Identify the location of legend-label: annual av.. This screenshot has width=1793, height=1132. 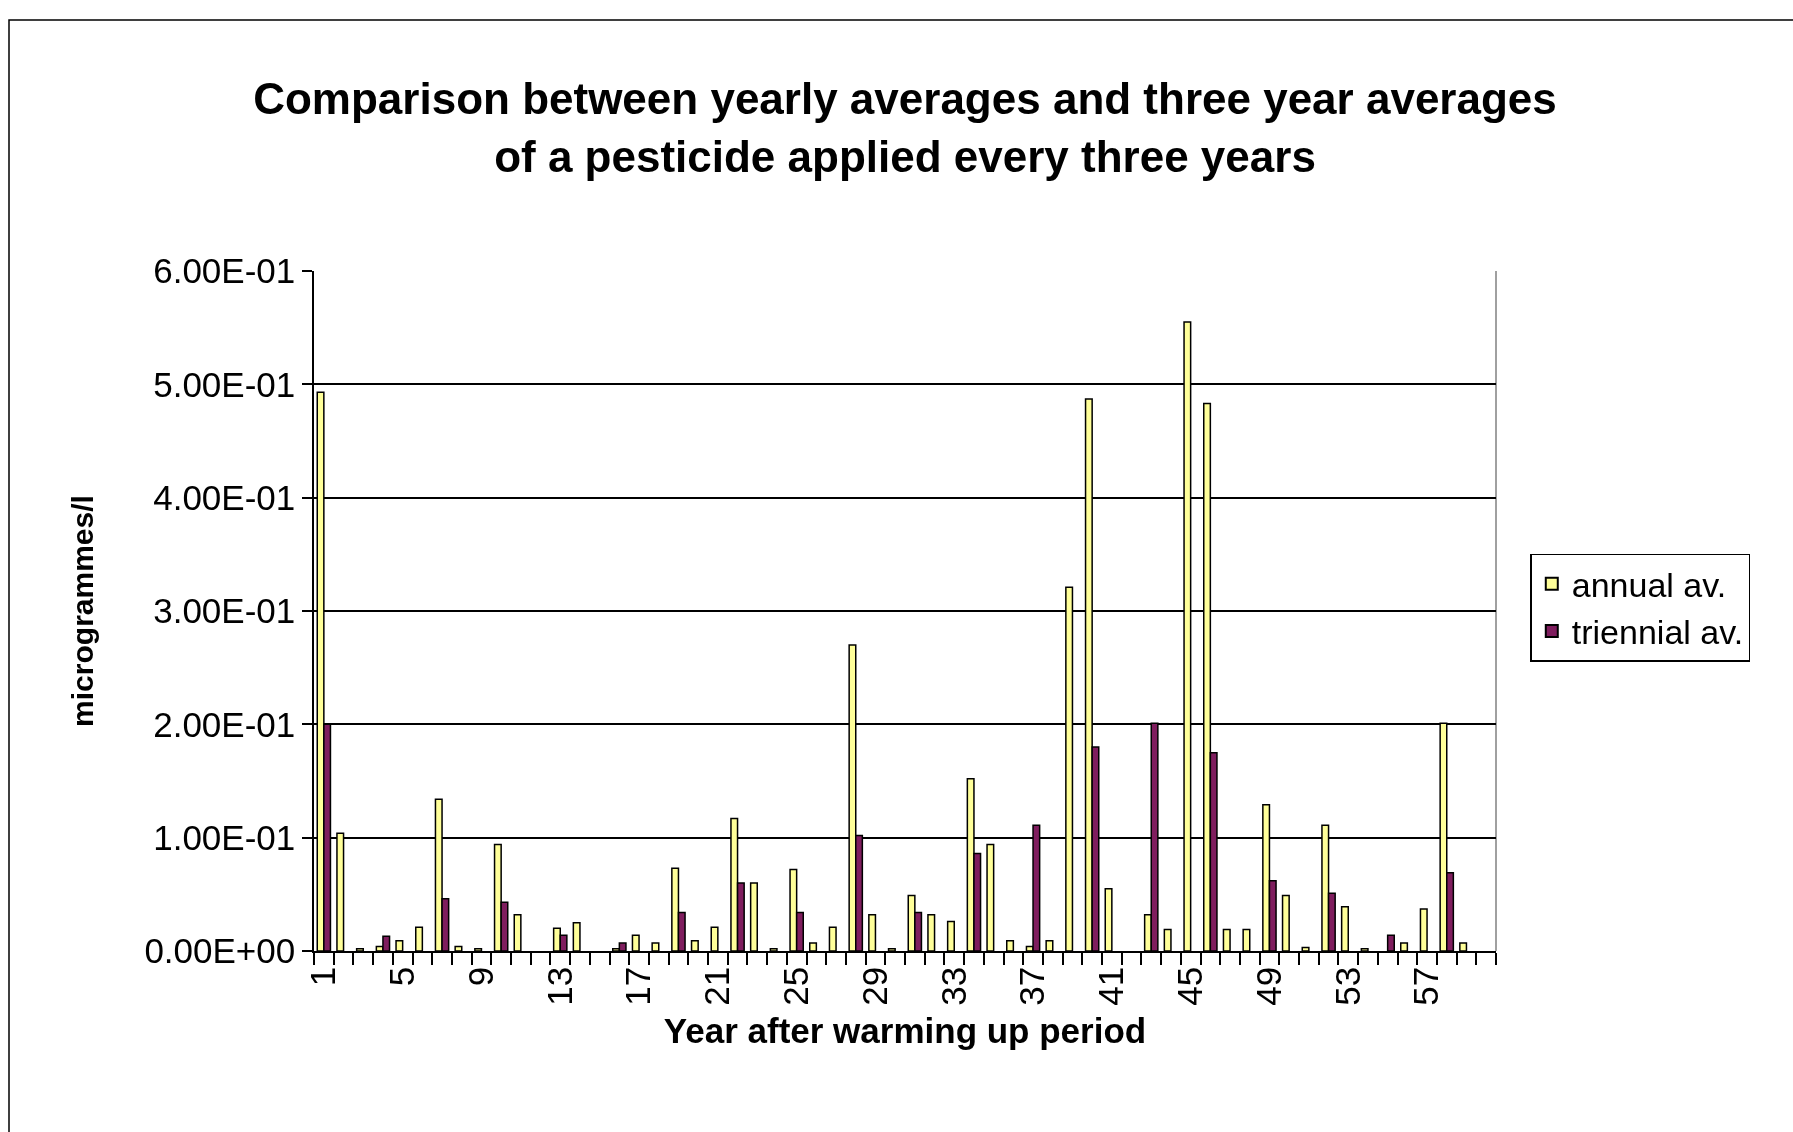
(1649, 584).